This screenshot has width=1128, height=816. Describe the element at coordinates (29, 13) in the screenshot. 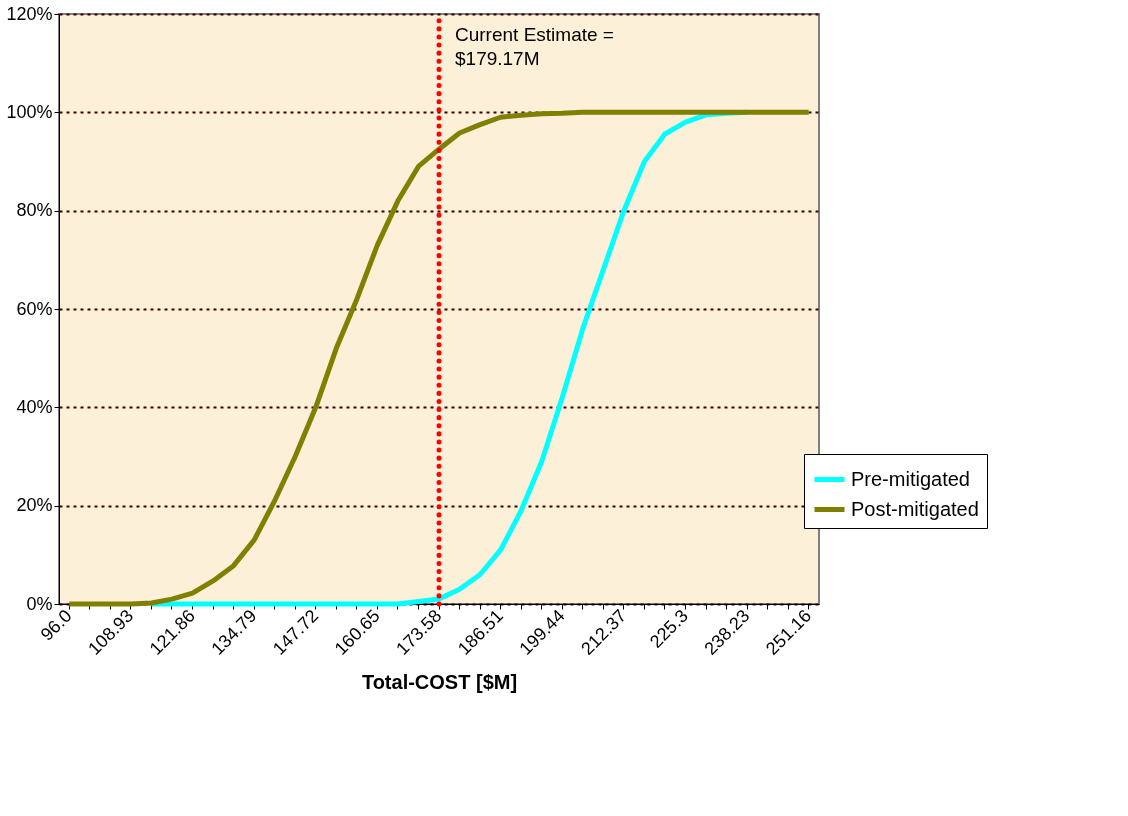

I see `y-tick-label: 120%` at that location.